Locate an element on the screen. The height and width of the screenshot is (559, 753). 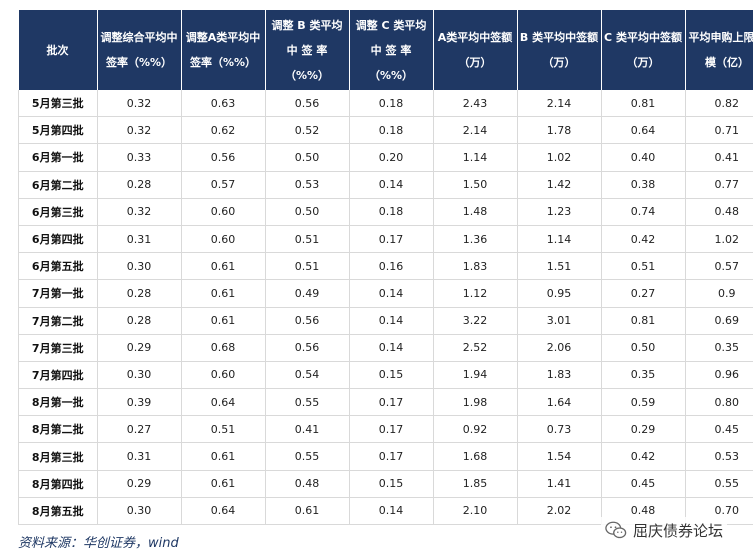
column-header: 调整 B 类平均 中 签 率（%%） is located at coordinates (307, 50).